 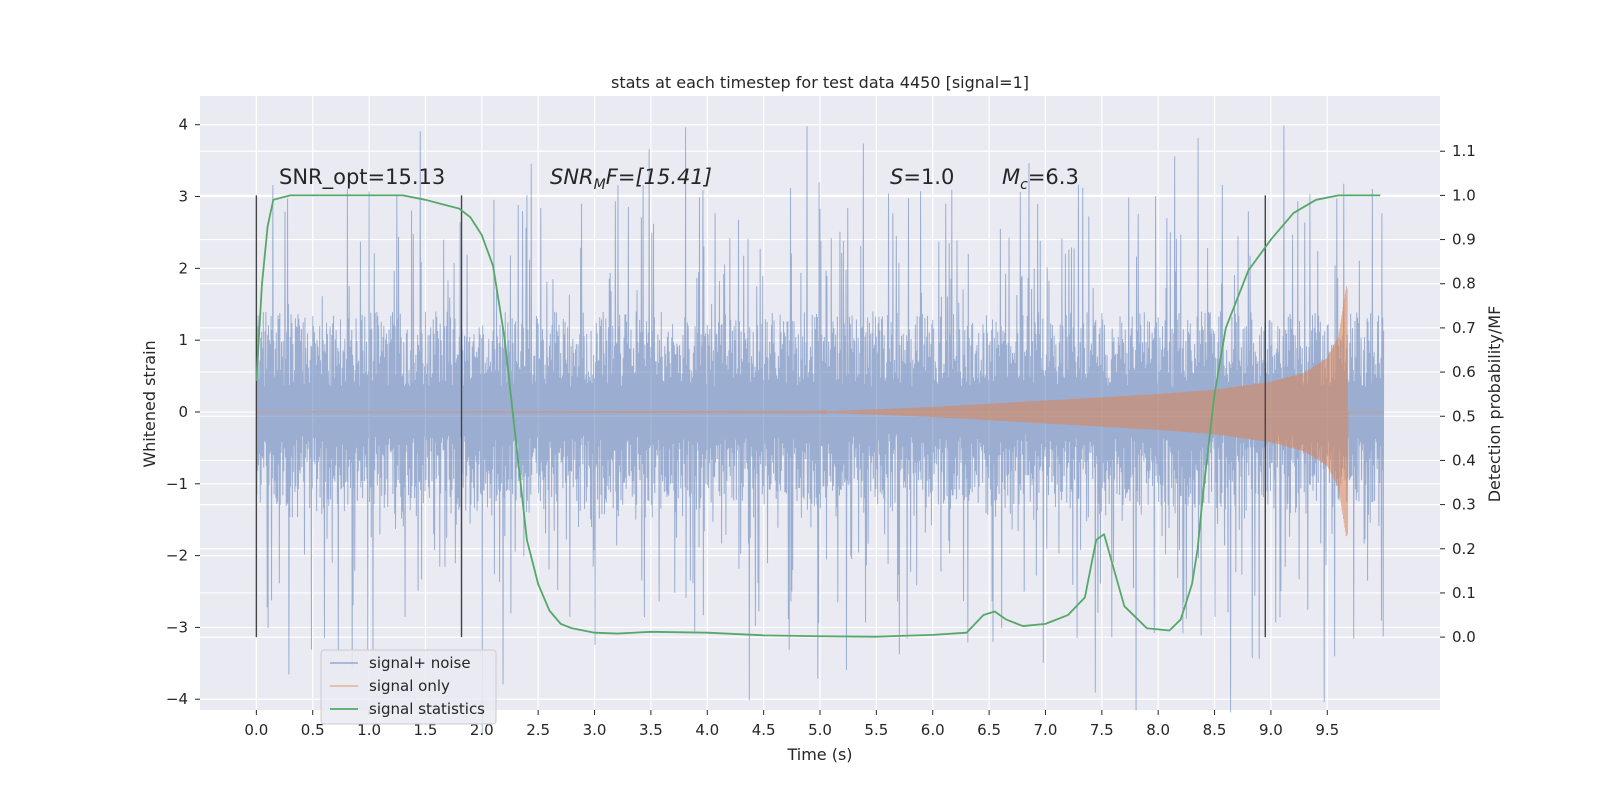 What do you see at coordinates (928, 177) in the screenshot?
I see `annotation-s-rest: =1.0` at bounding box center [928, 177].